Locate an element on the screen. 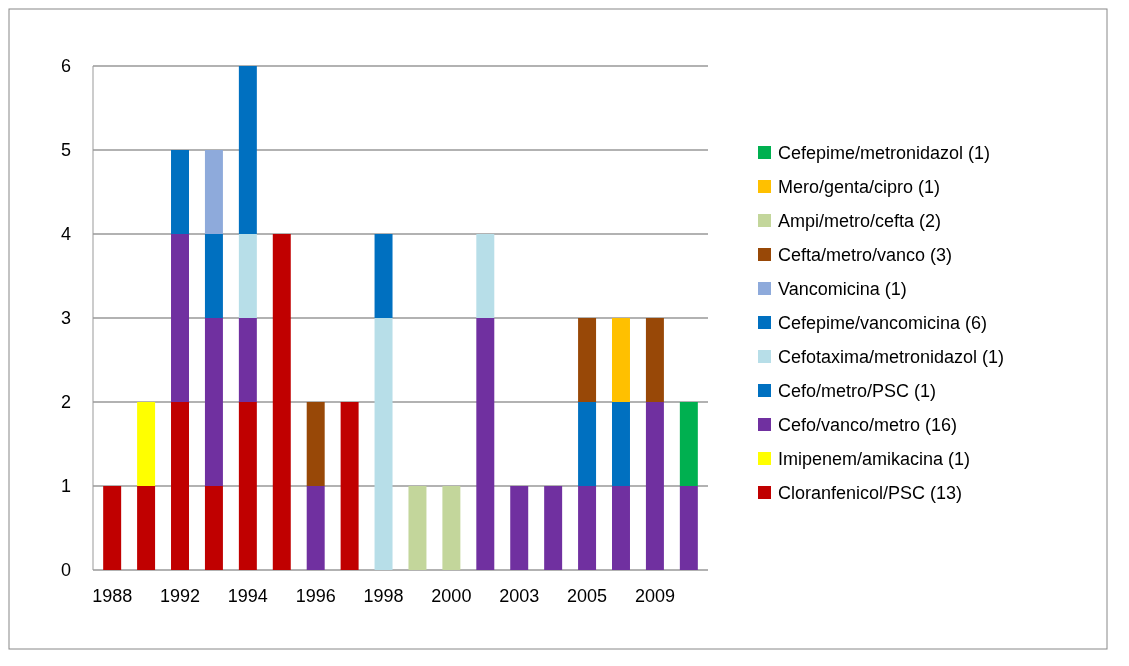  y-tick-label: 1 is located at coordinates (65, 486).